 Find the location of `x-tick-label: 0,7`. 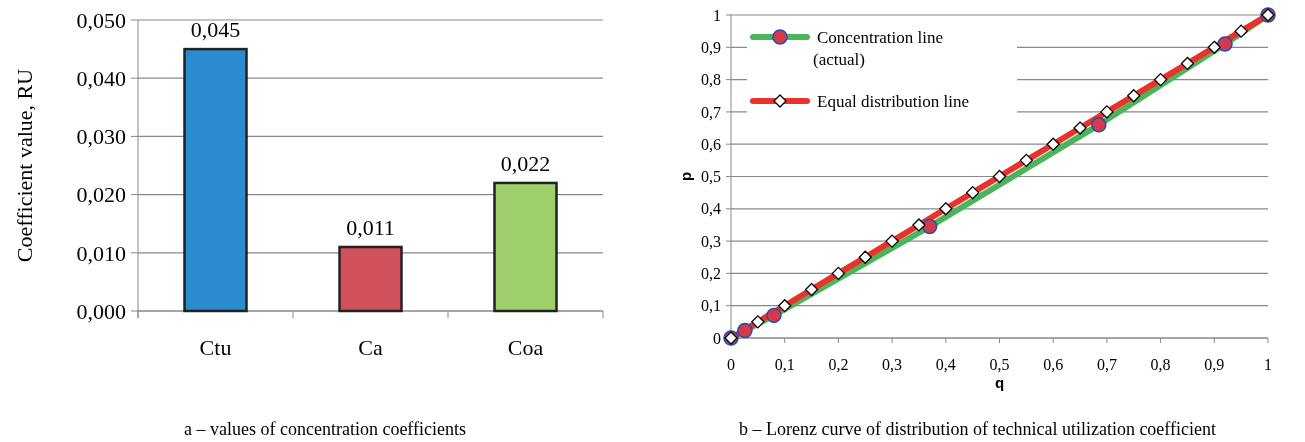

x-tick-label: 0,7 is located at coordinates (1106, 364).